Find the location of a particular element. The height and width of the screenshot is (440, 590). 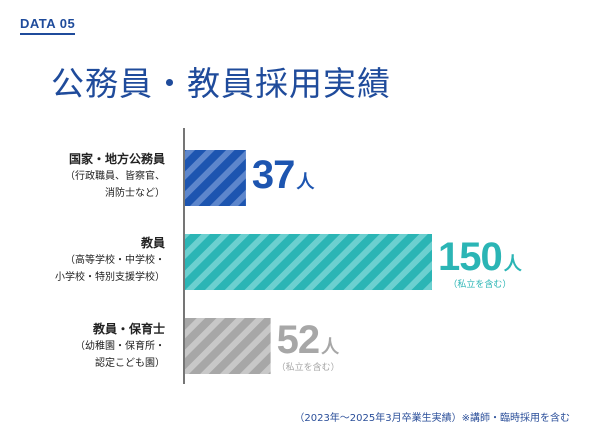

category-sub-label: 認定こども園） is located at coordinates (130, 363).